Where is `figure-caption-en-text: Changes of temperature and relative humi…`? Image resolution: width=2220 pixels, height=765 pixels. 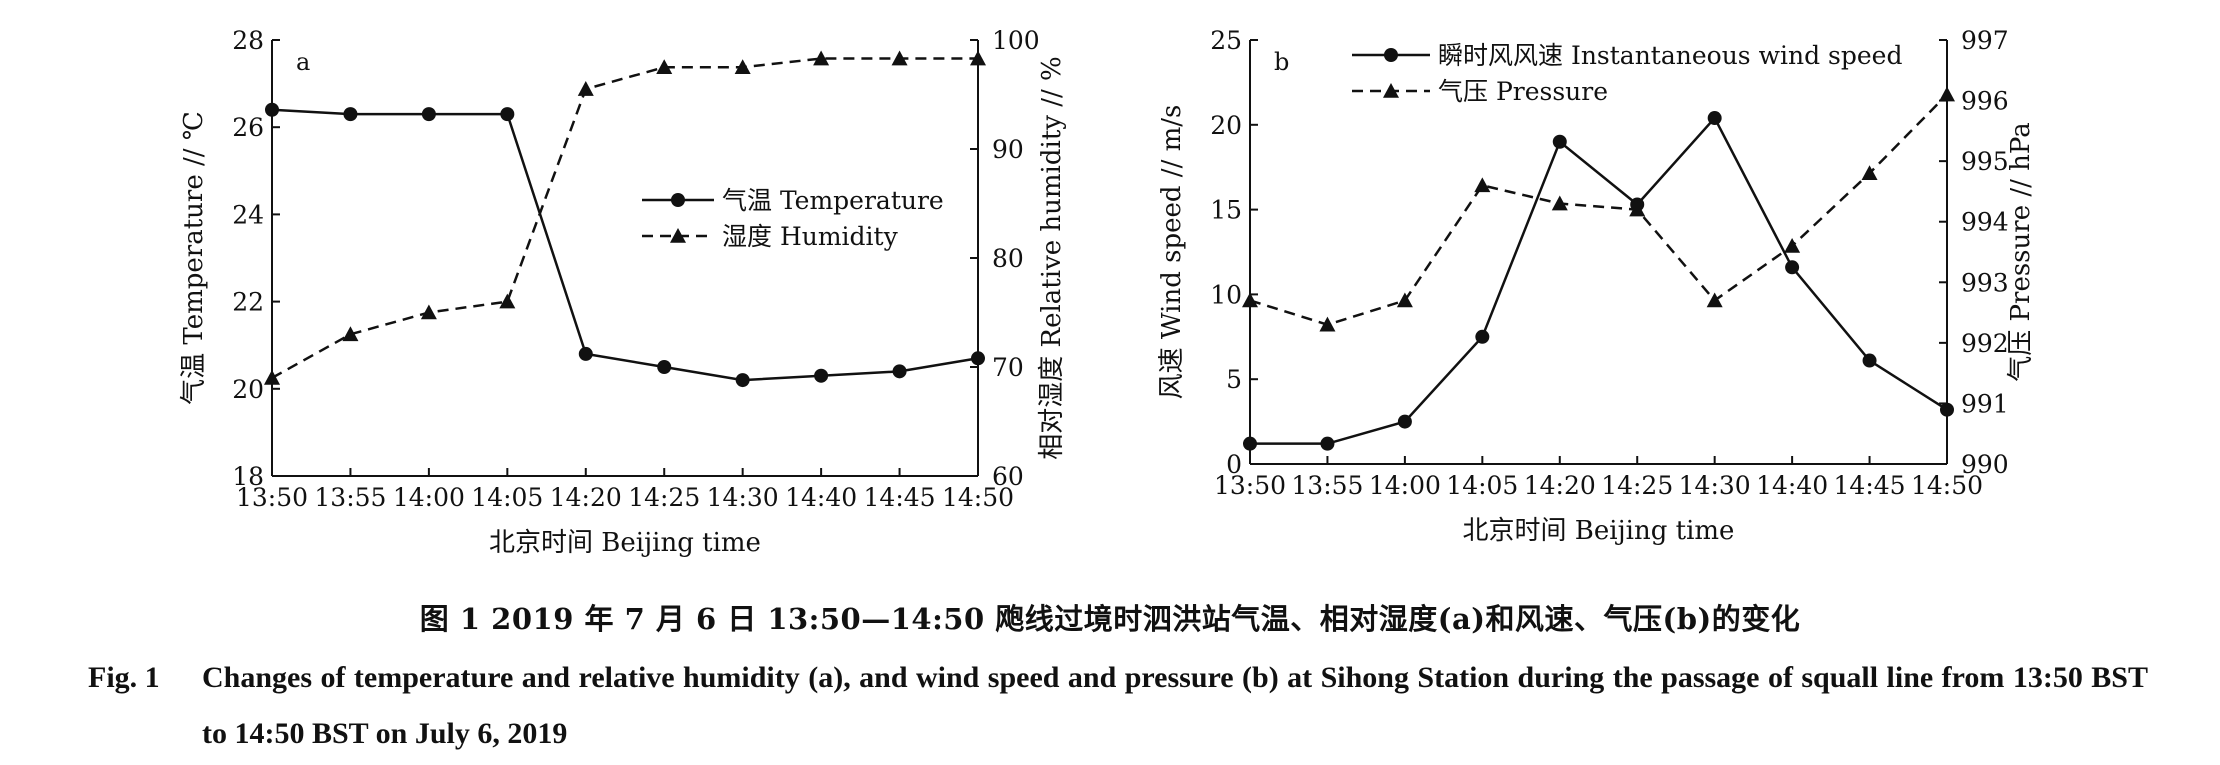 figure-caption-en-text: Changes of temperature and relative humi… is located at coordinates (1175, 705).